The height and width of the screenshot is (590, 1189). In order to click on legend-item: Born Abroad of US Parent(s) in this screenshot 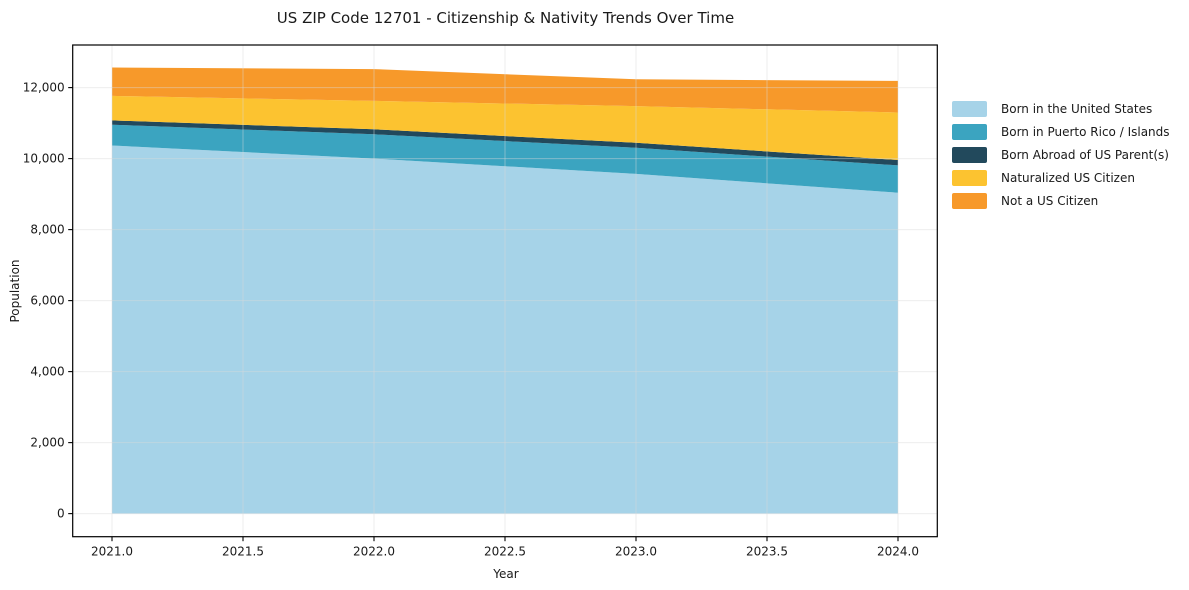, I will do `click(1061, 155)`.